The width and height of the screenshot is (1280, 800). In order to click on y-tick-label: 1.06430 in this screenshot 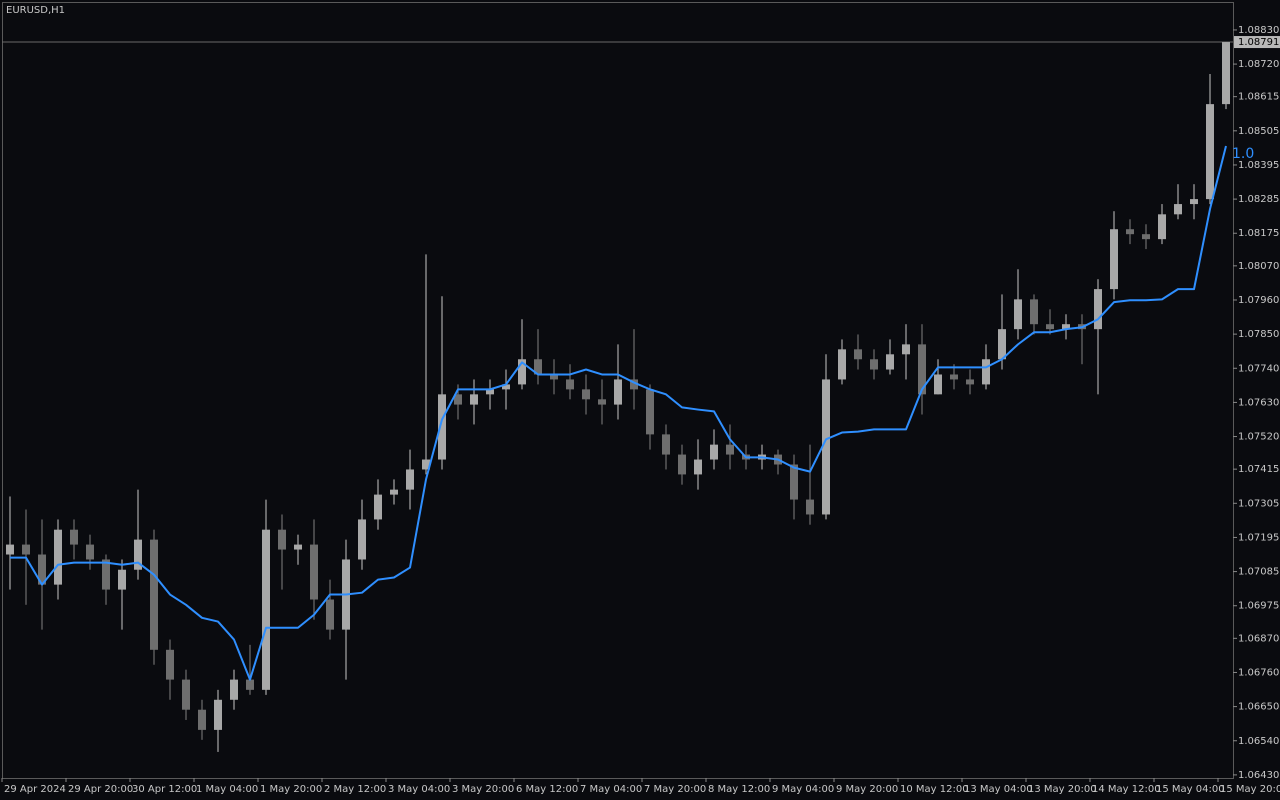, I will do `click(1258, 775)`.